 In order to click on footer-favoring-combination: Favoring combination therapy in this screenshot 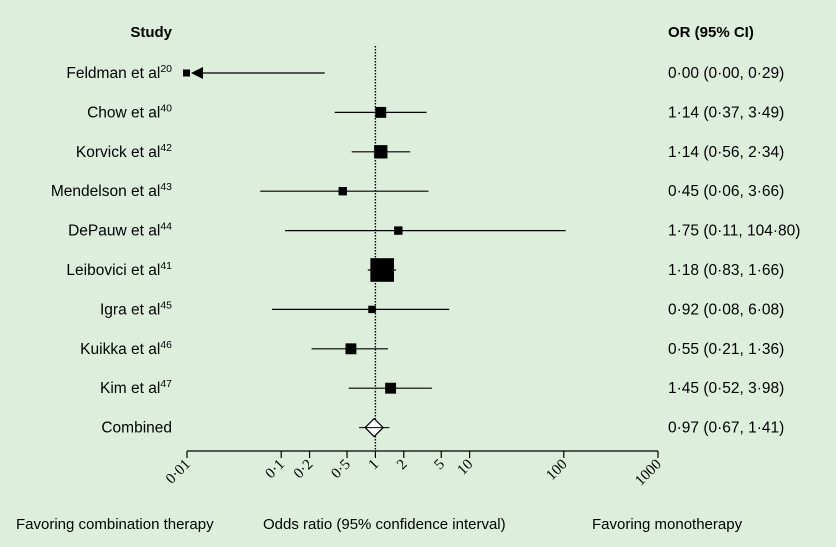, I will do `click(115, 524)`.